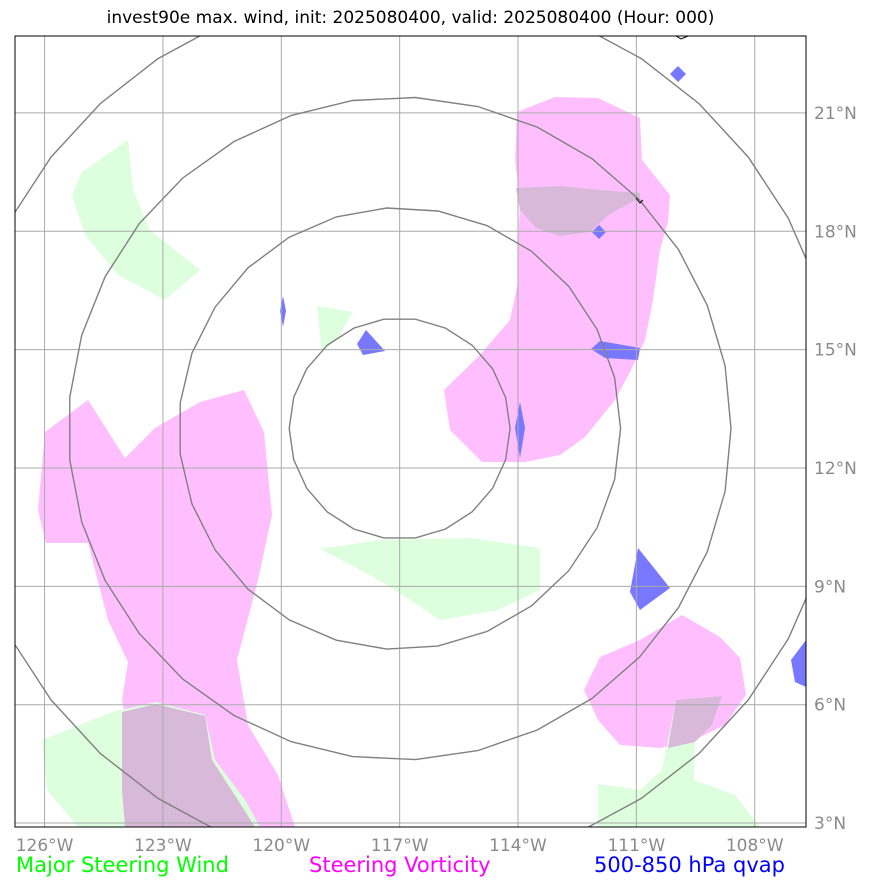  I want to click on latitude-tick-labels: 3°N 6°N 9°N 12°N 15°N 18°N 21°N, so click(835, 469).